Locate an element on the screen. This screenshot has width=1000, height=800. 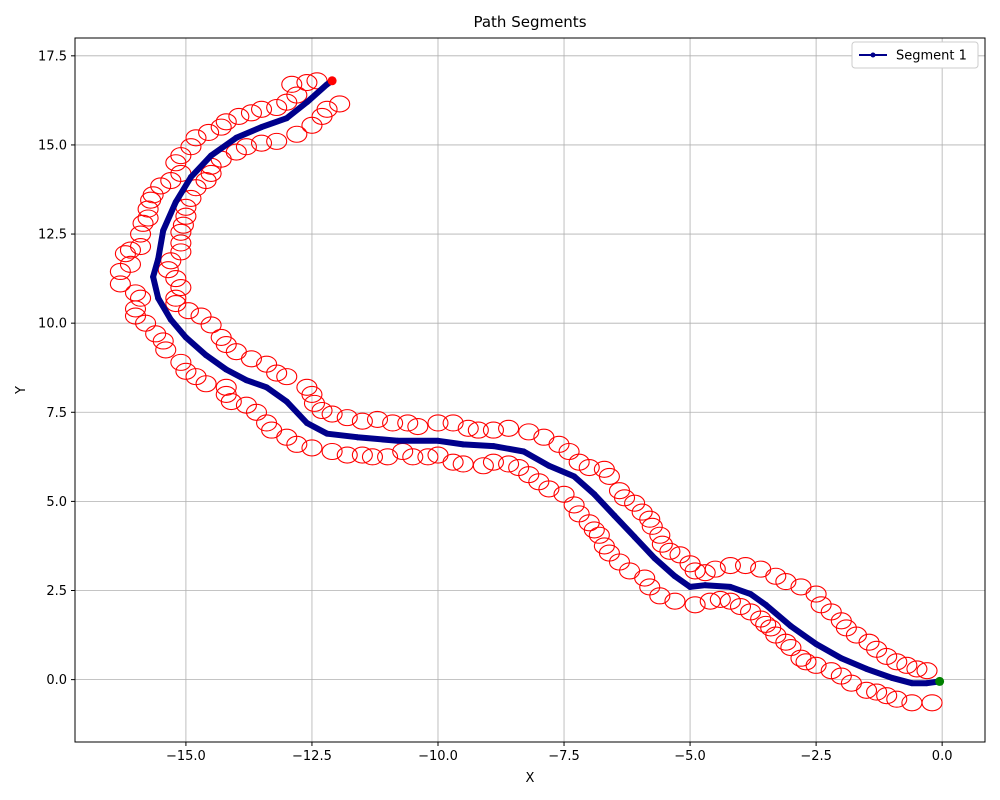
y-tick-label: 10.0 is located at coordinates (52, 324).